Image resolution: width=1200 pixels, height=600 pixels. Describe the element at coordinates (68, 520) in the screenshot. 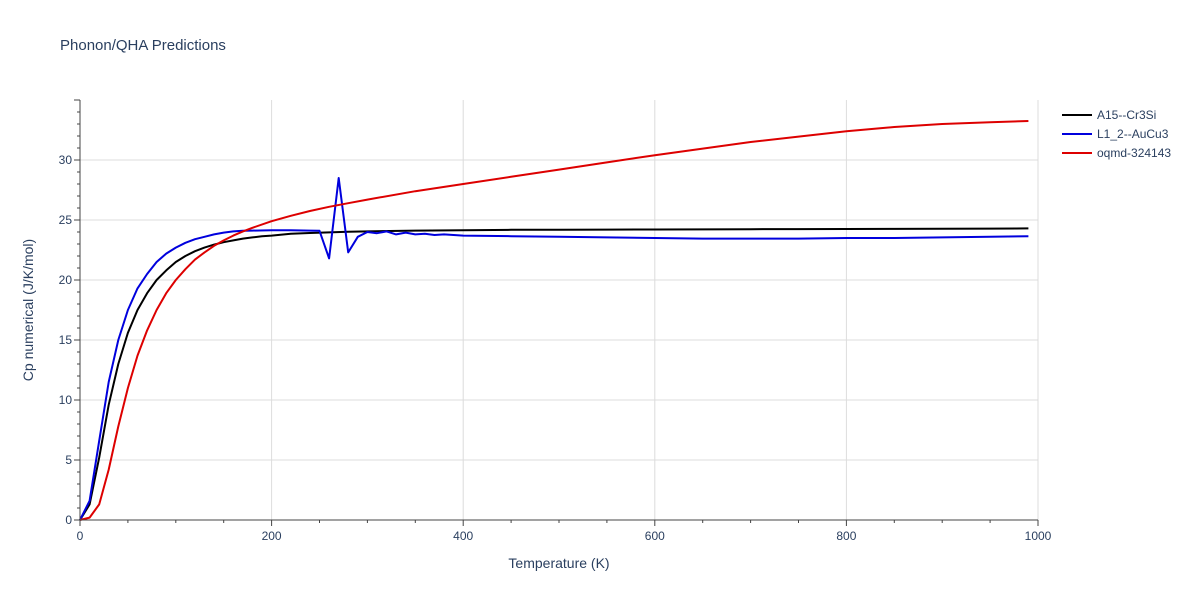

I see `y-tick-label: 0` at that location.